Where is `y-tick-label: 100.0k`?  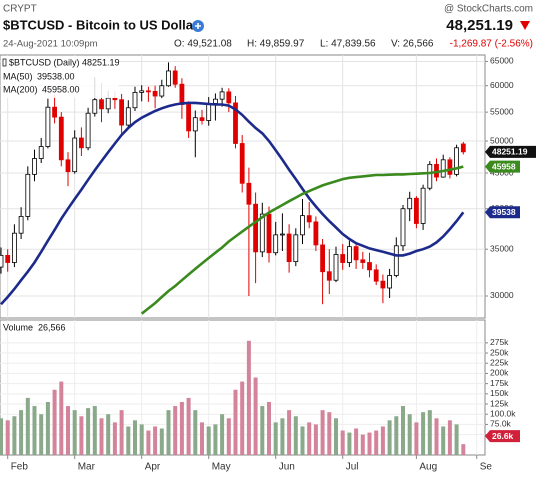
y-tick-label: 100.0k is located at coordinates (503, 413).